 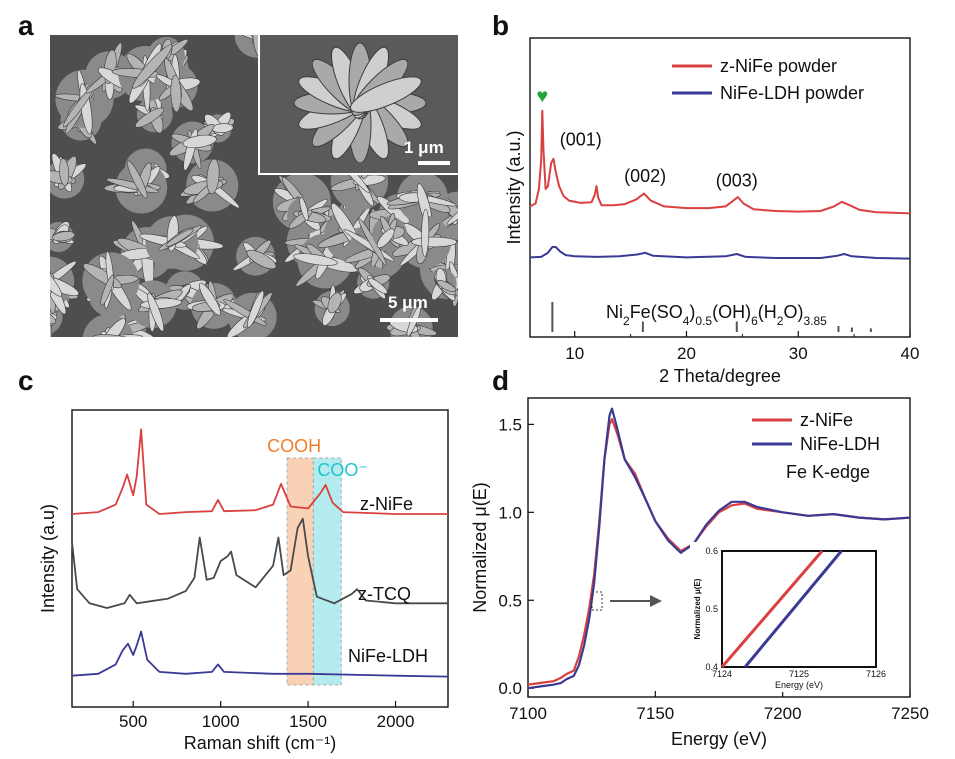 I want to click on raman-band-label-coo: COO⁻, so click(x=342, y=470).